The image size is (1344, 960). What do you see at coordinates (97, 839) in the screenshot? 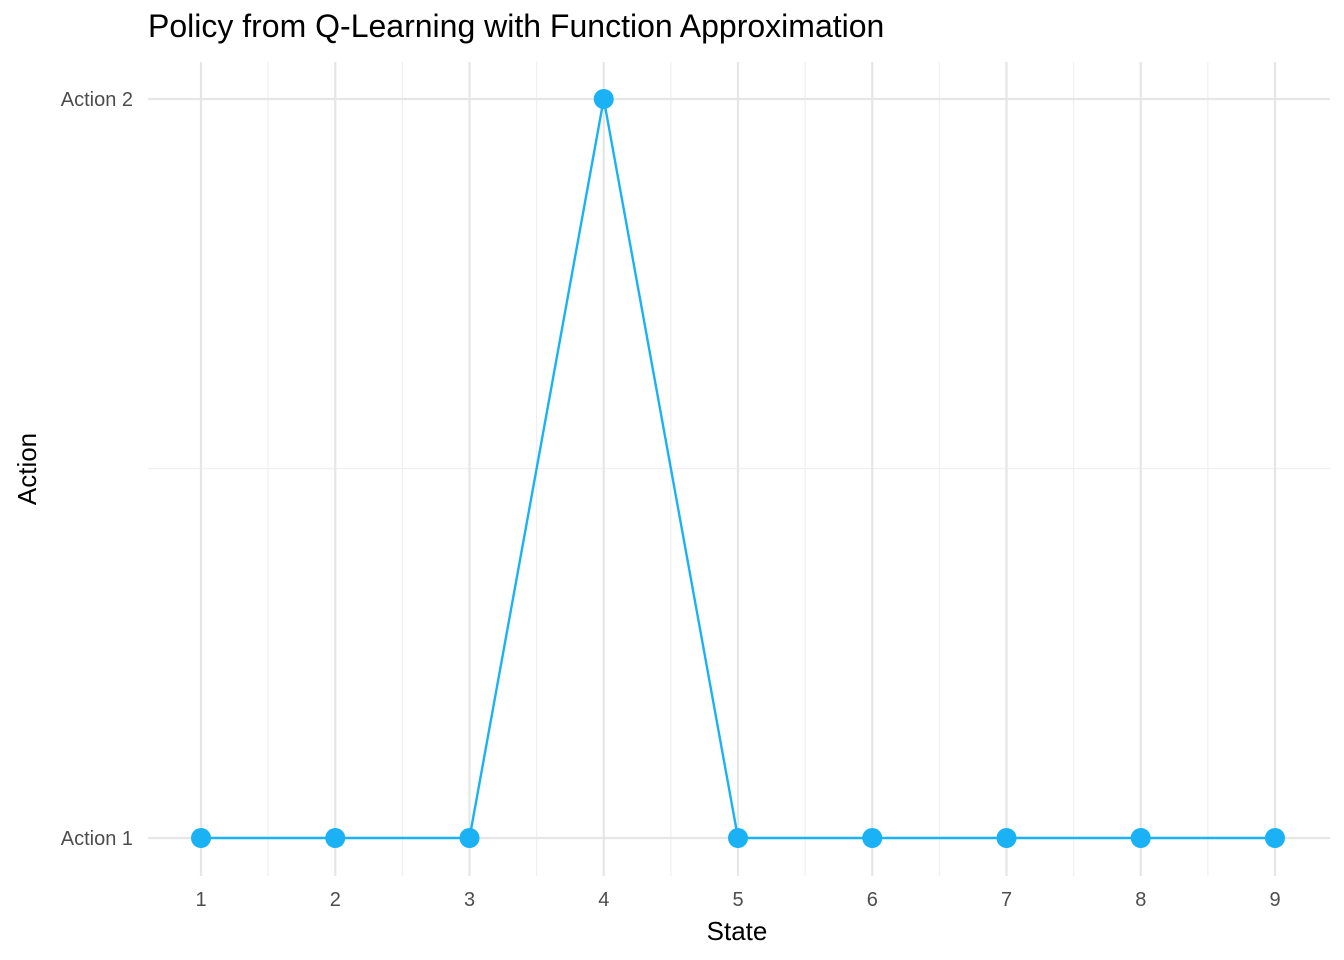
I see `y-tick-label: Action 1` at bounding box center [97, 839].